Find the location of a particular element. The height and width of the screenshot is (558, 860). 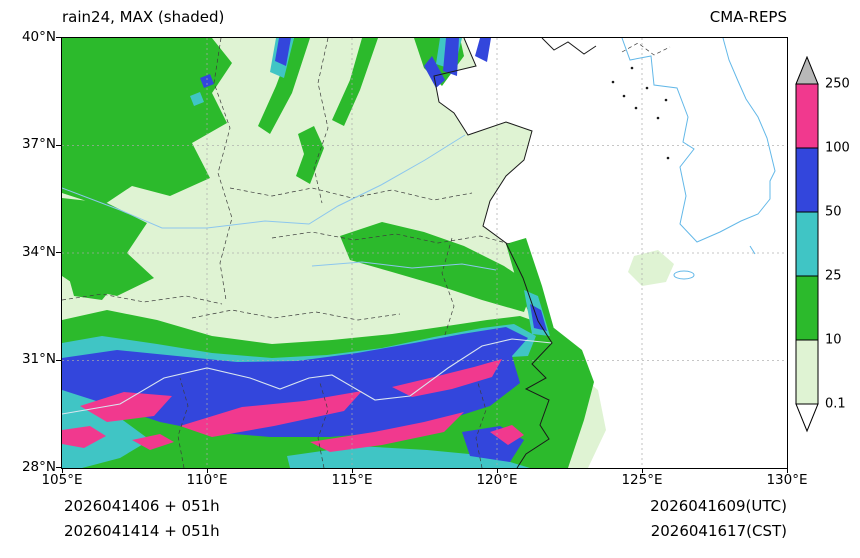

colorbar-over-arrow is located at coordinates (807, 70).